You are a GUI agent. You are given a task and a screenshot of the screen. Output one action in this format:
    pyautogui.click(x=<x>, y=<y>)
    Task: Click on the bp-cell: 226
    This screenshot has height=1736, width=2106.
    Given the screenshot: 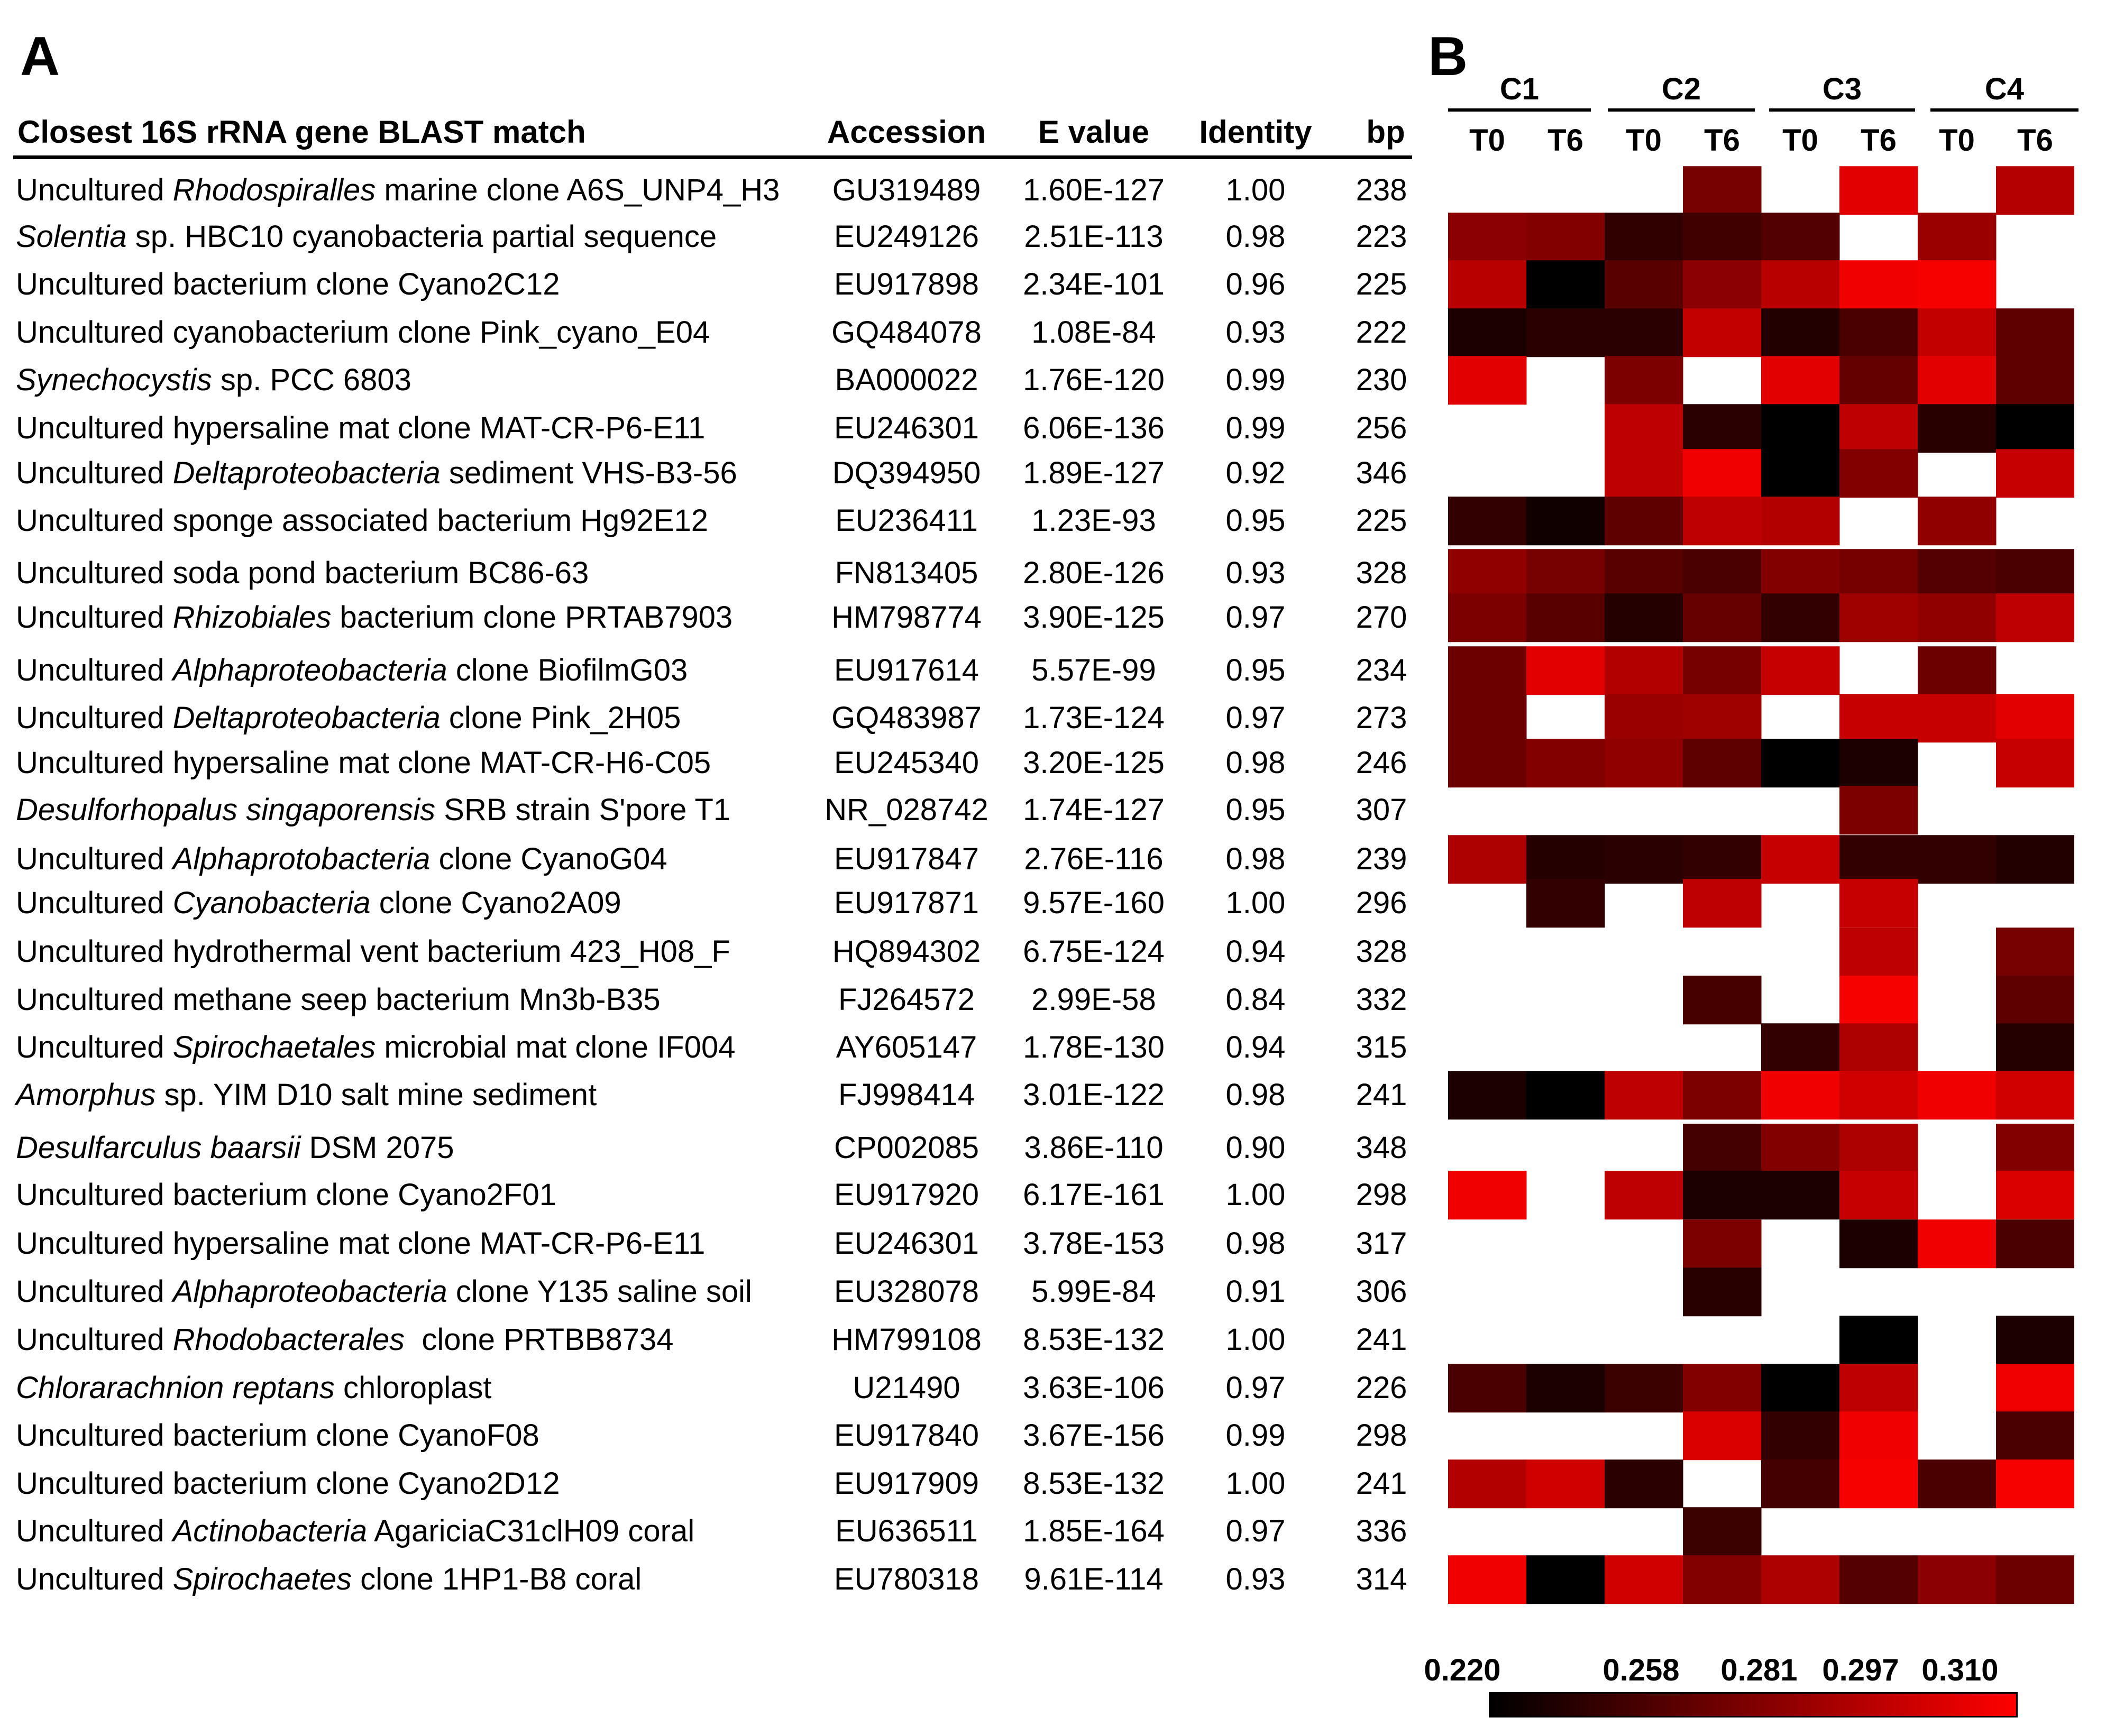 What is the action you would take?
    pyautogui.click(x=1381, y=1388)
    